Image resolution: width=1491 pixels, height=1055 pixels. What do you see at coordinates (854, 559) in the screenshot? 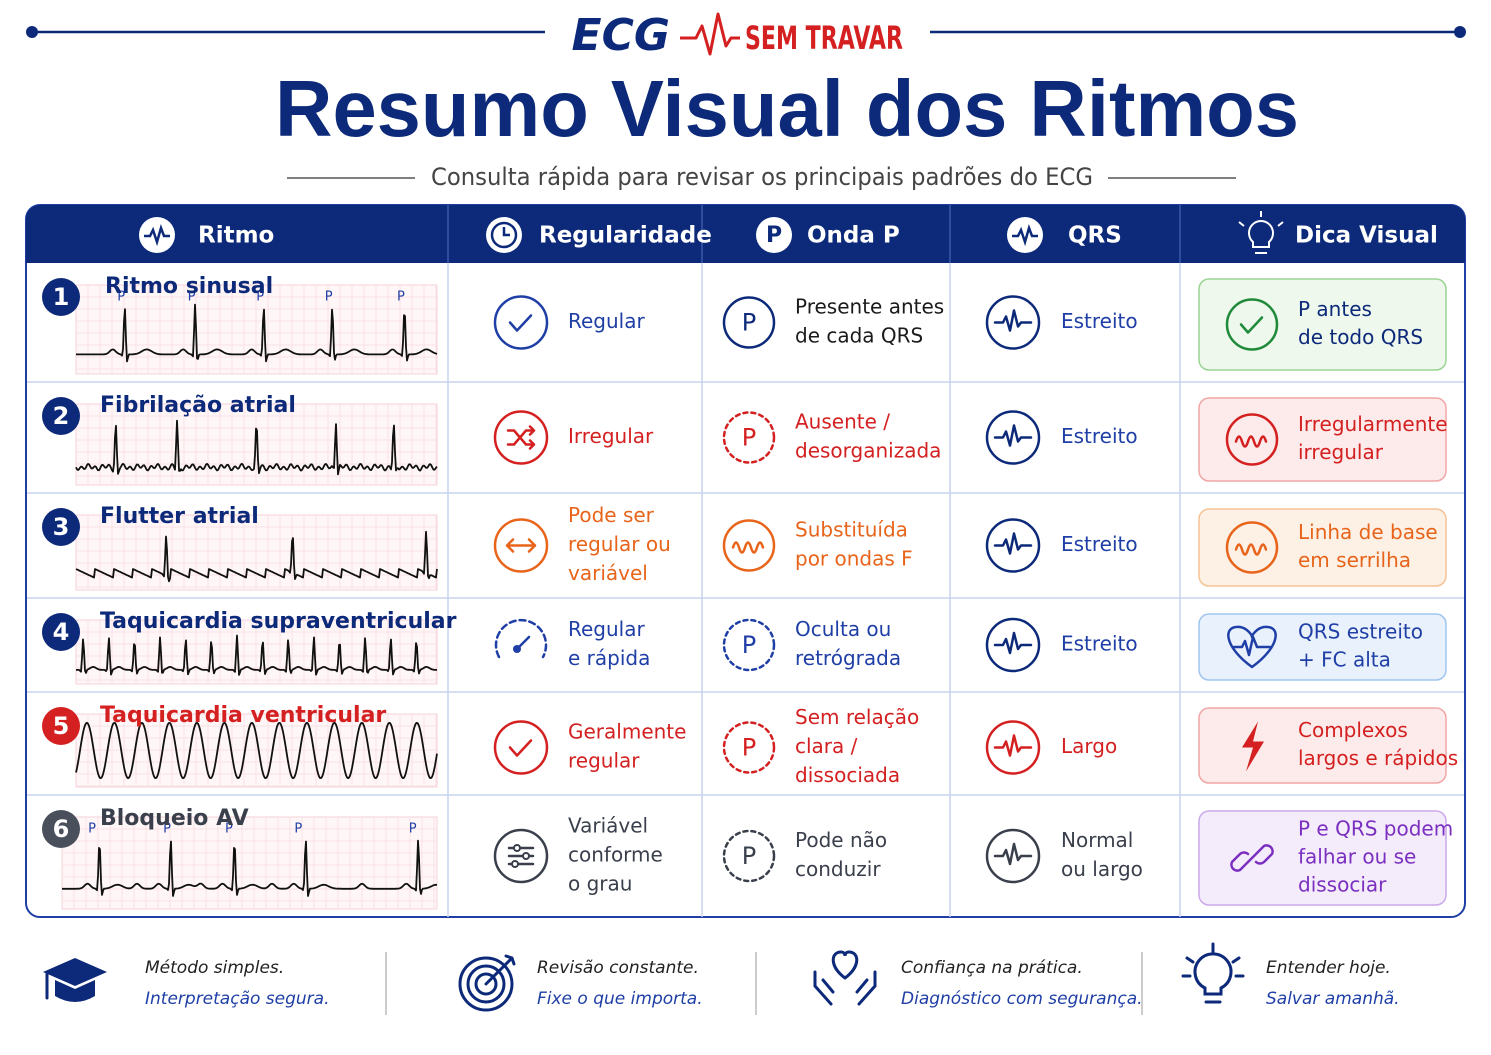
I see `cell-text: por ondas F` at bounding box center [854, 559].